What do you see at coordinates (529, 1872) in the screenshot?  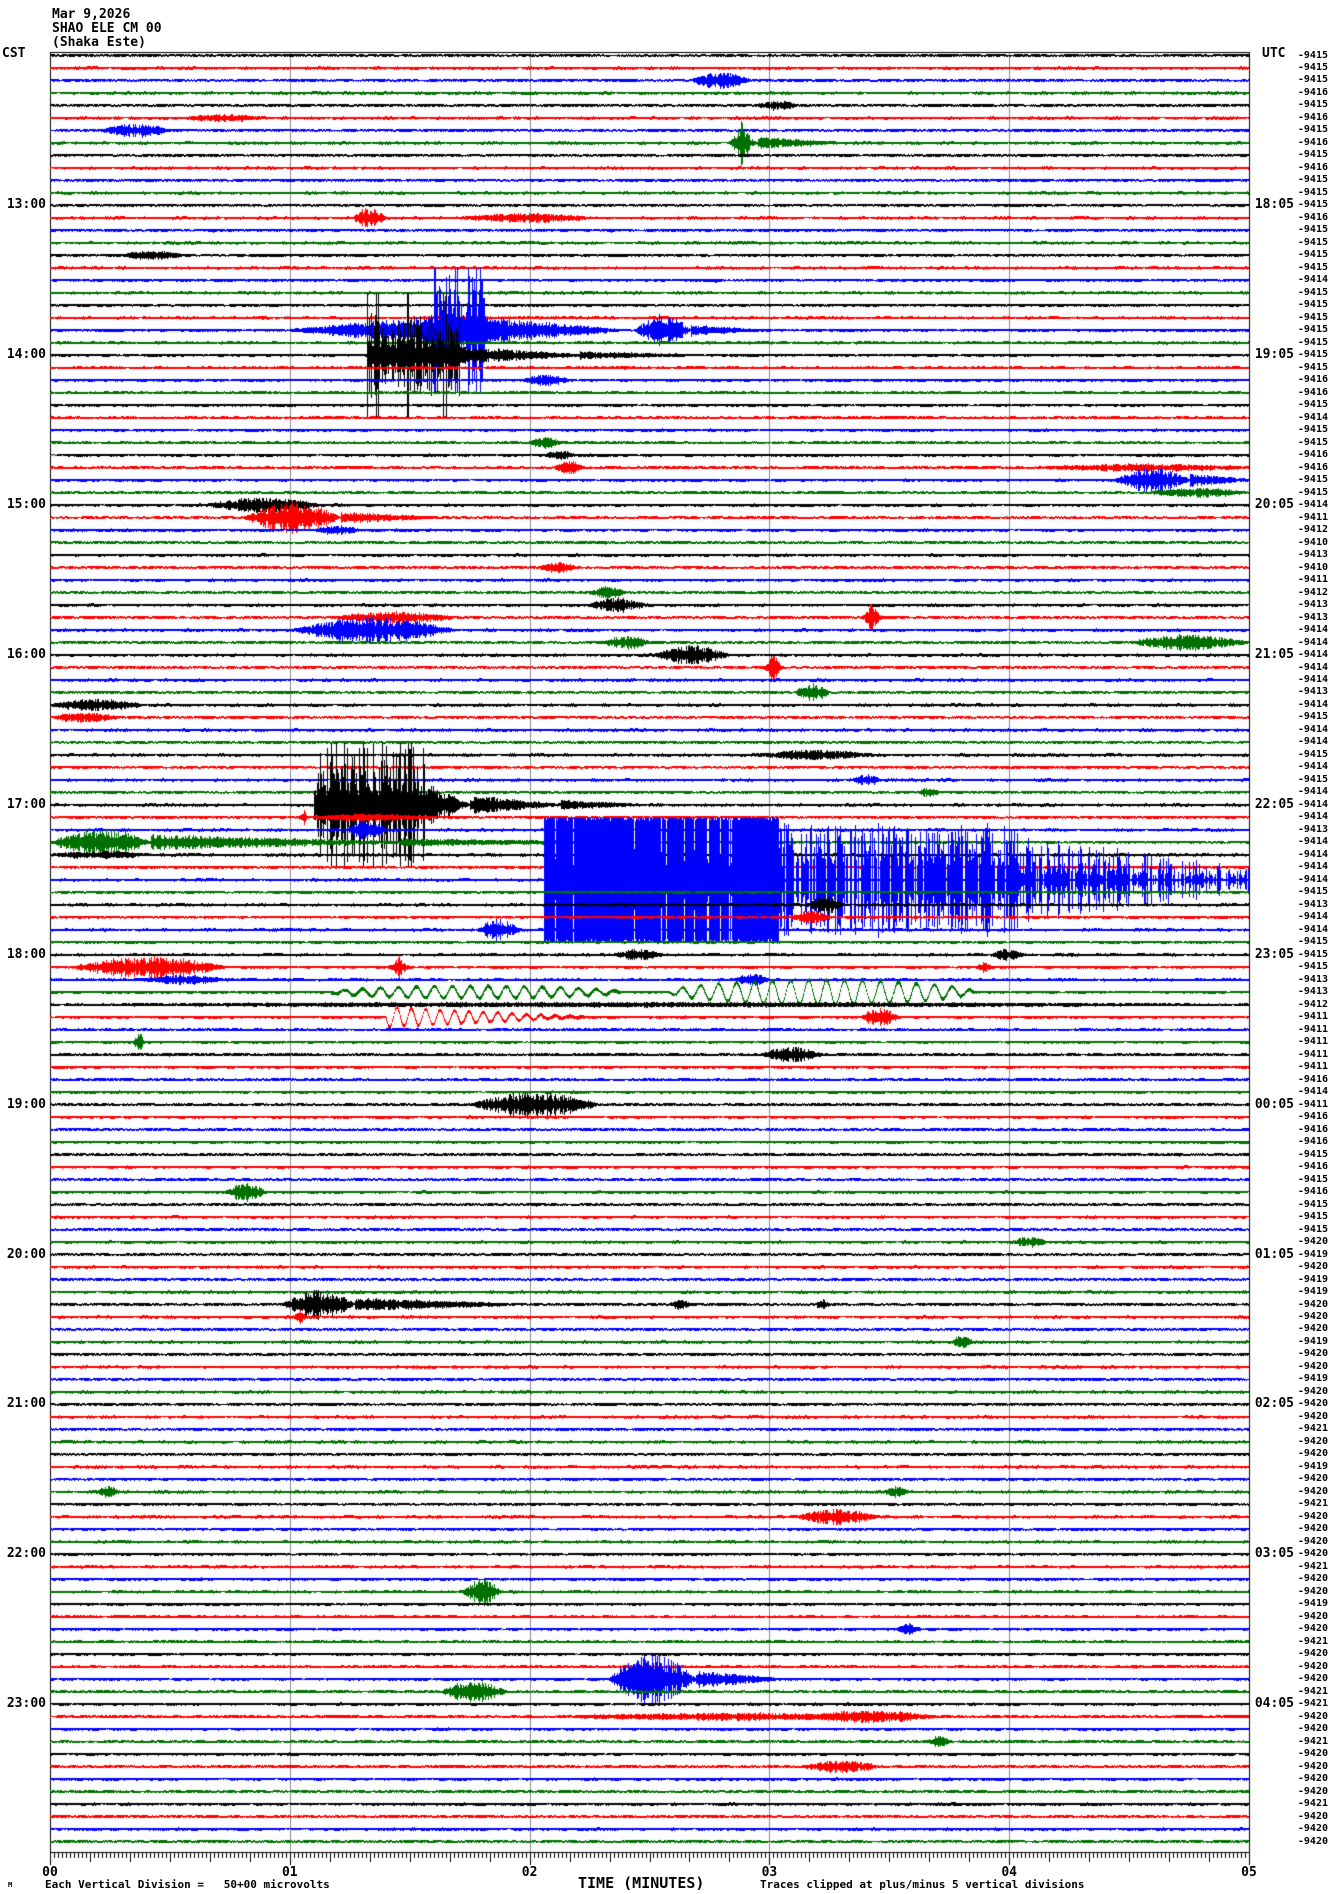 I see `minute-label: 02` at bounding box center [529, 1872].